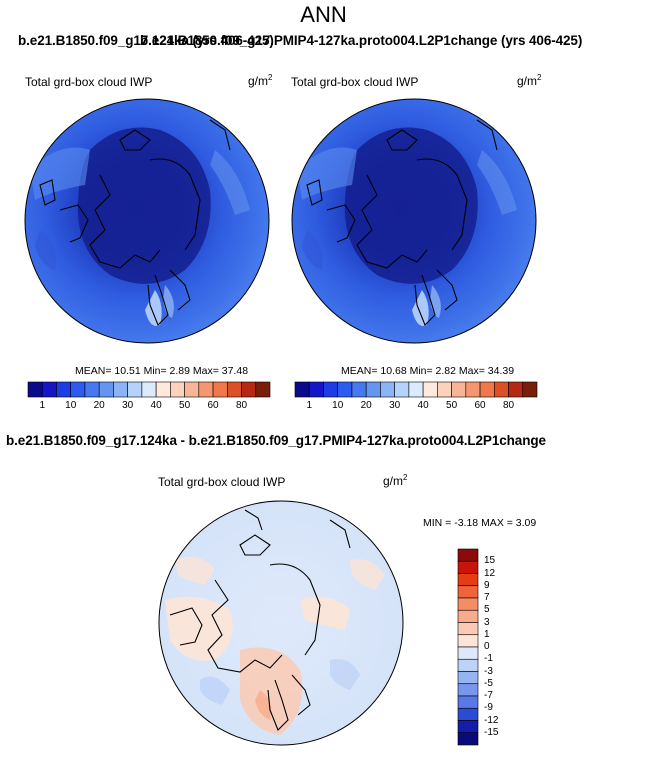 The image size is (647, 757). What do you see at coordinates (491, 720) in the screenshot?
I see `colorbar-tick-label: -12` at bounding box center [491, 720].